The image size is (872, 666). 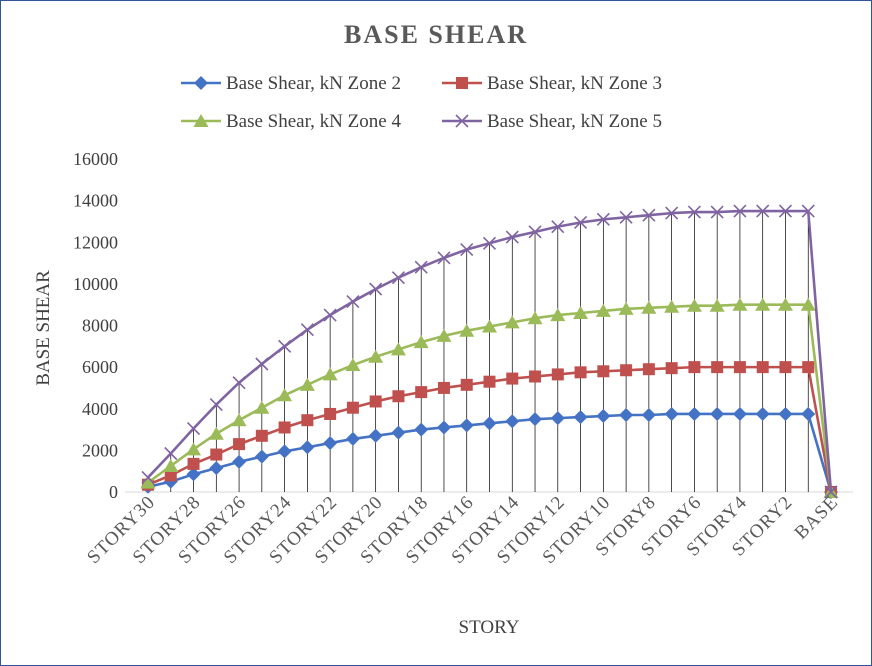 What do you see at coordinates (100, 409) in the screenshot?
I see `y-tick-label: 4000` at bounding box center [100, 409].